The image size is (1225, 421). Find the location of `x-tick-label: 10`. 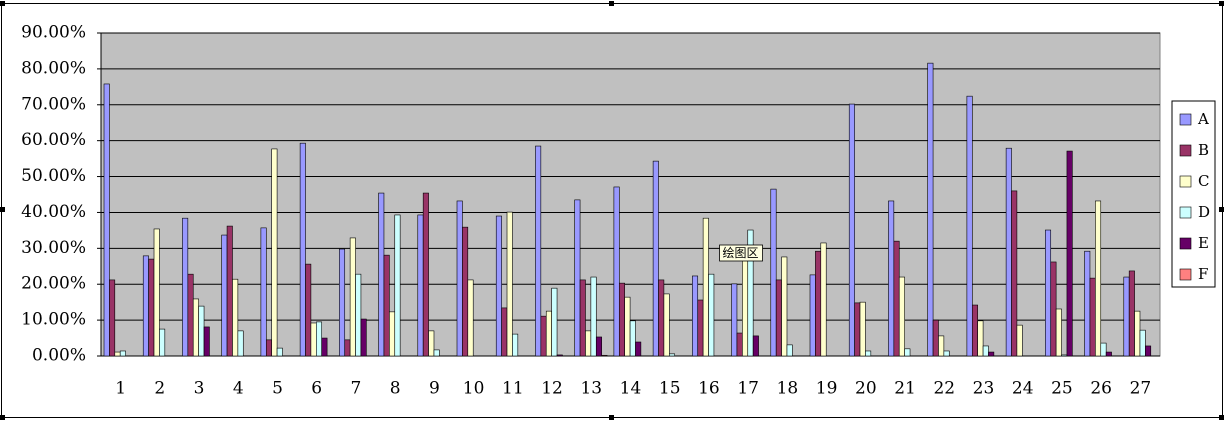

x-tick-label: 10 is located at coordinates (474, 389).